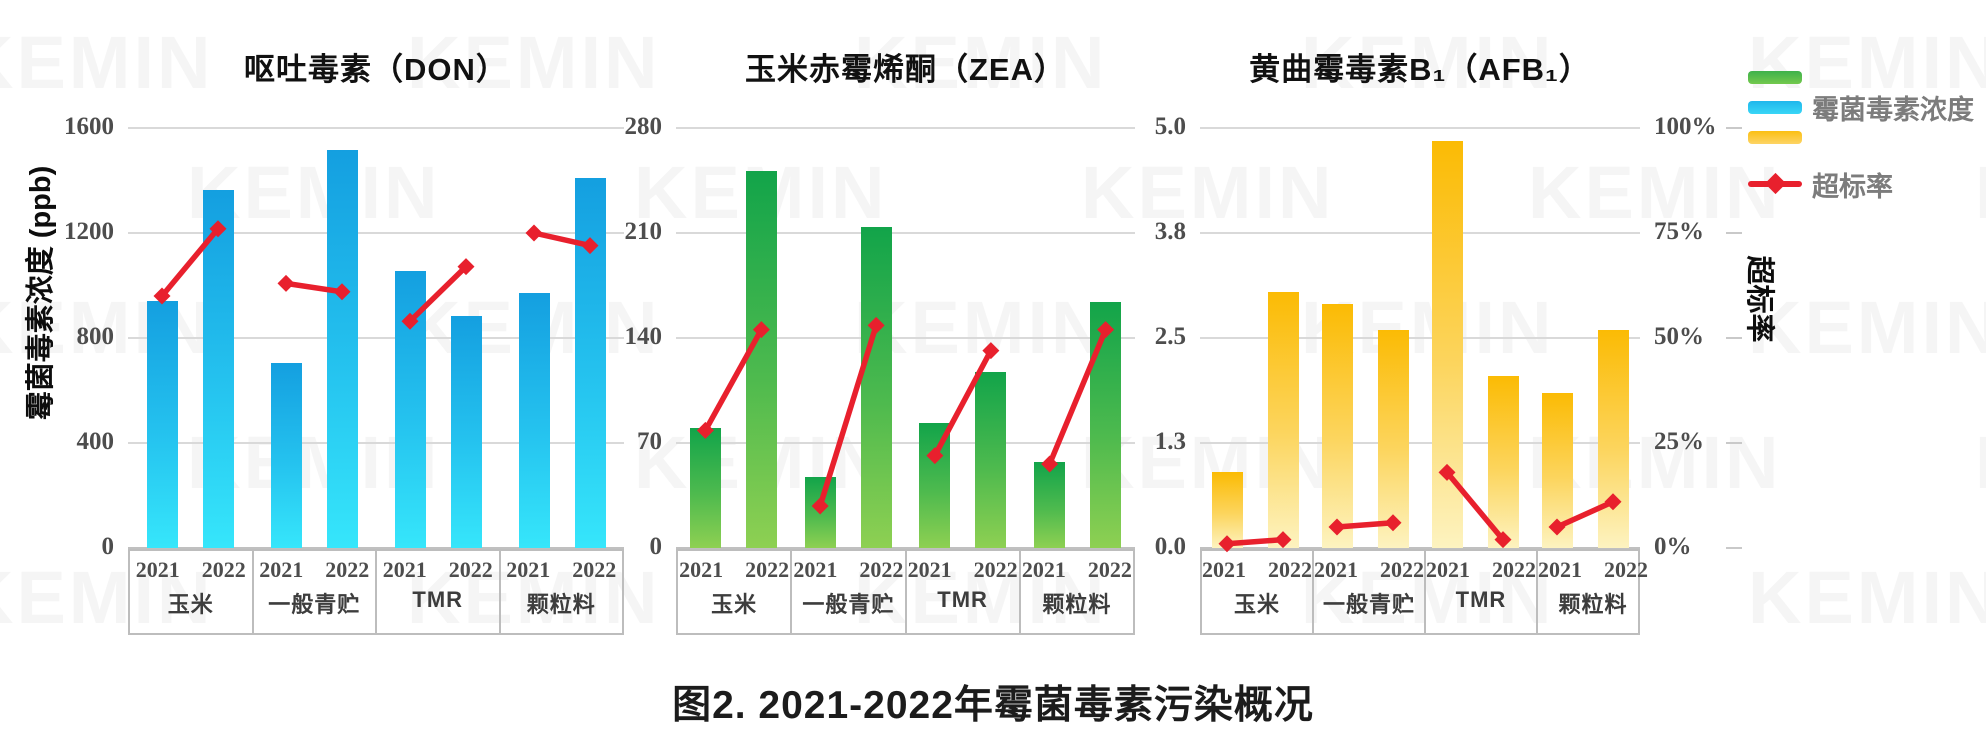 The image size is (1986, 749). What do you see at coordinates (1365, 525) in the screenshot?
I see `rate-line-segment-一般青贮` at bounding box center [1365, 525].